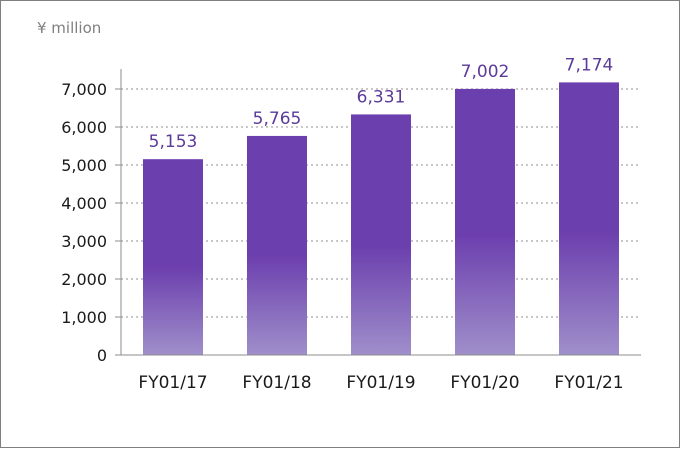  What do you see at coordinates (381, 97) in the screenshot?
I see `data-label: 6,331` at bounding box center [381, 97].